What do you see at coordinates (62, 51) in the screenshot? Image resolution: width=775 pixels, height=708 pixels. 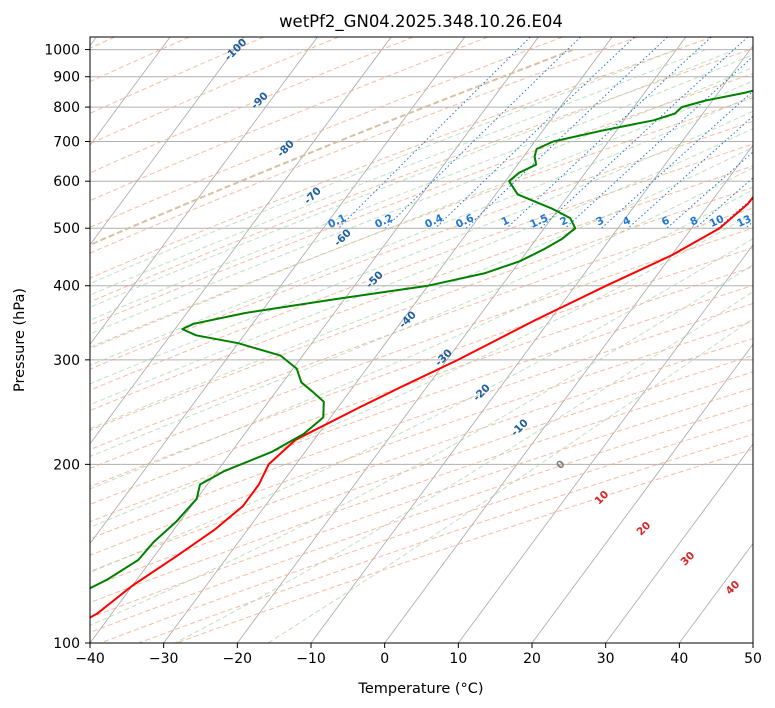 I see `y-tick-label: 1000` at bounding box center [62, 51].